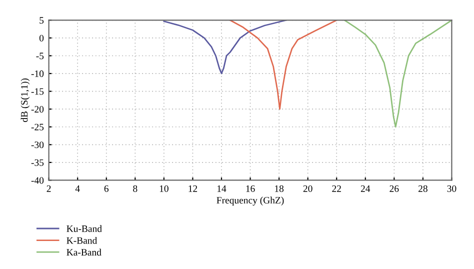 The image size is (474, 269). What do you see at coordinates (365, 188) in the screenshot?
I see `x-tick-label: 24` at bounding box center [365, 188].